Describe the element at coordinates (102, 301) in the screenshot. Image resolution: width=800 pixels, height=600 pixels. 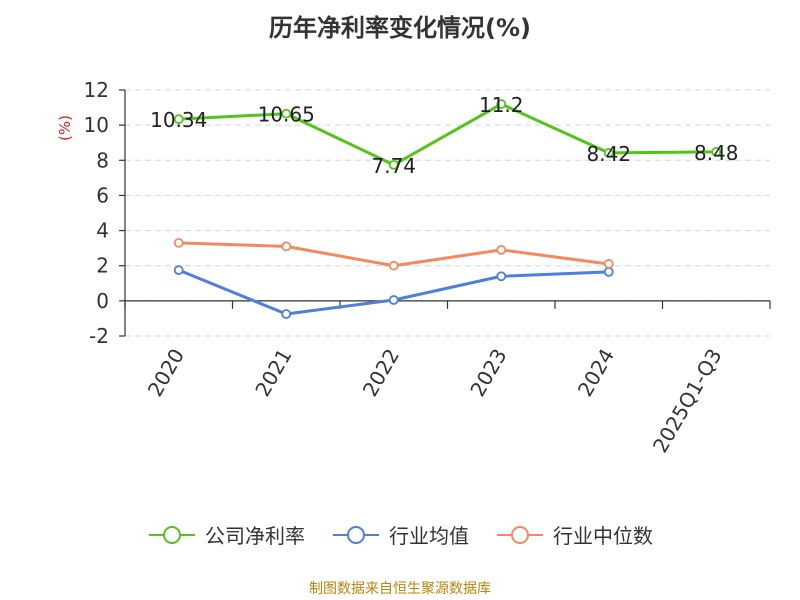
I see `y-tick-label: 0` at that location.